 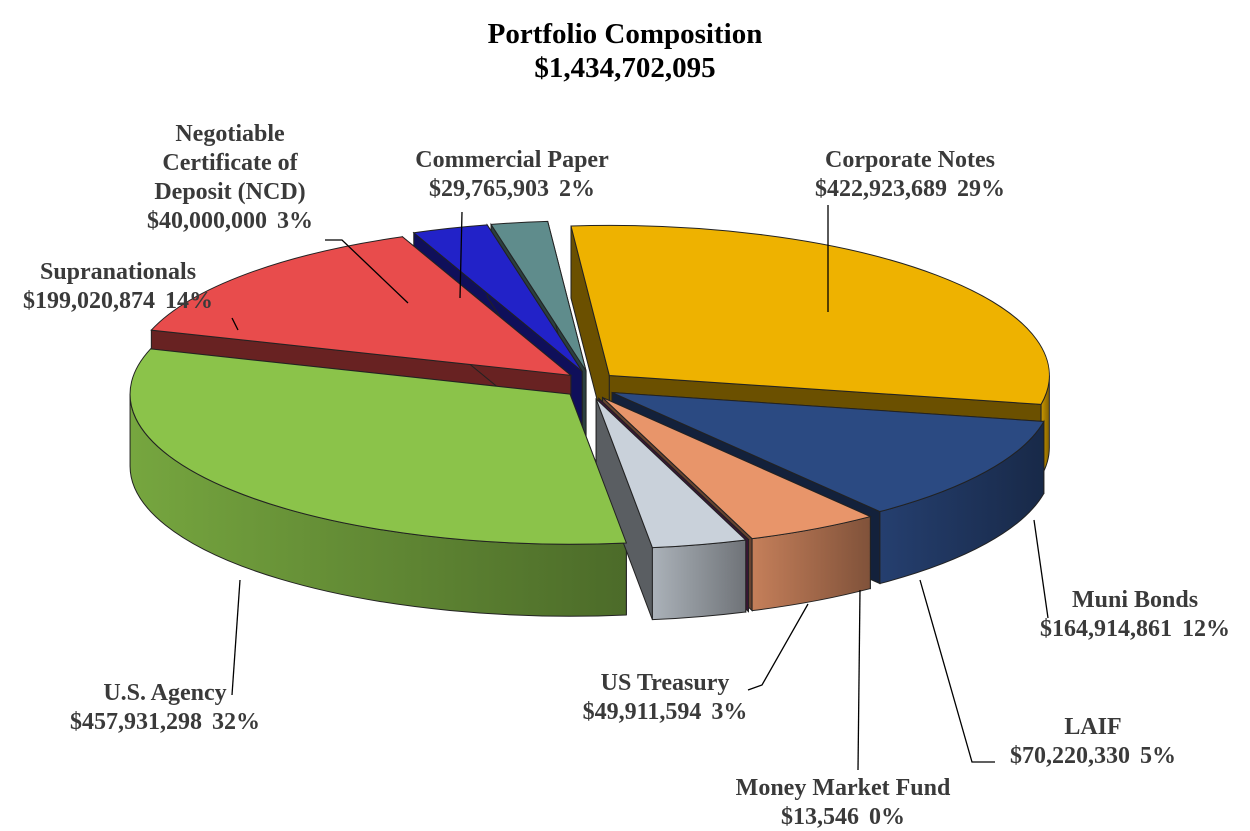 I want to click on value-label: $13,546, so click(x=820, y=817).